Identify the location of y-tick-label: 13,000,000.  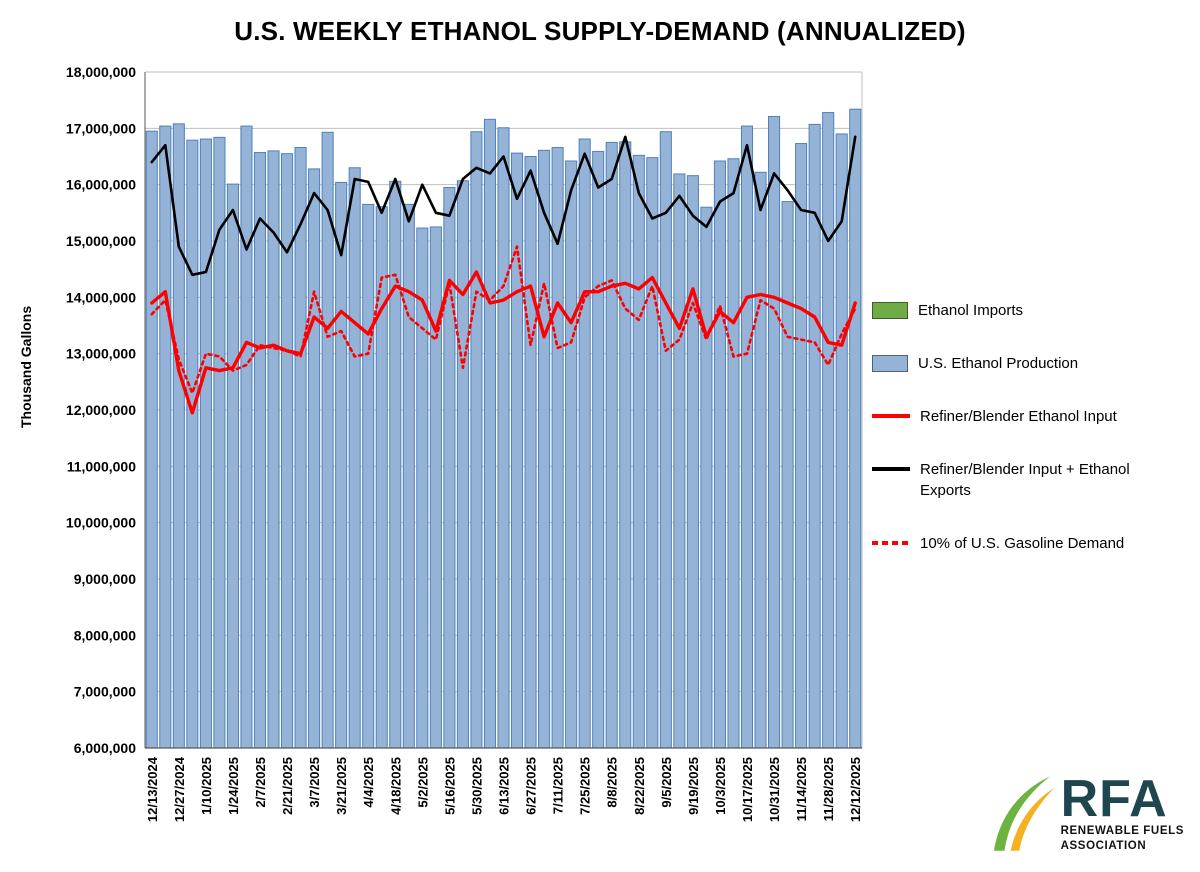
(101, 354).